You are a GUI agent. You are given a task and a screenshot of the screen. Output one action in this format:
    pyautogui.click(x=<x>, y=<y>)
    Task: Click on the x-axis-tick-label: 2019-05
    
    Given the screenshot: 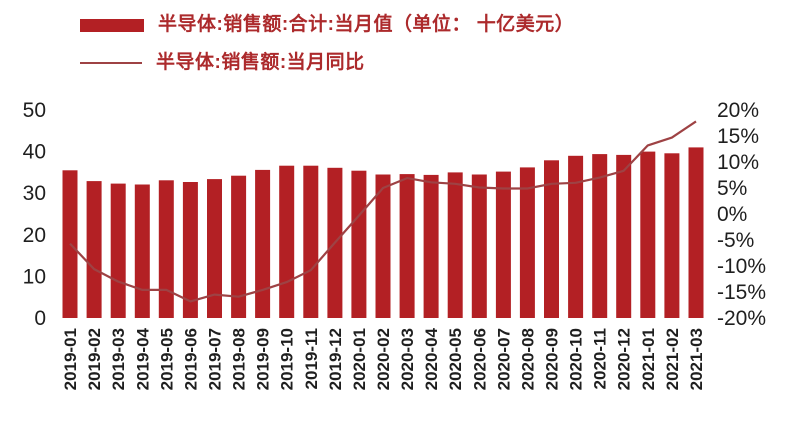 What is the action you would take?
    pyautogui.click(x=166, y=359)
    